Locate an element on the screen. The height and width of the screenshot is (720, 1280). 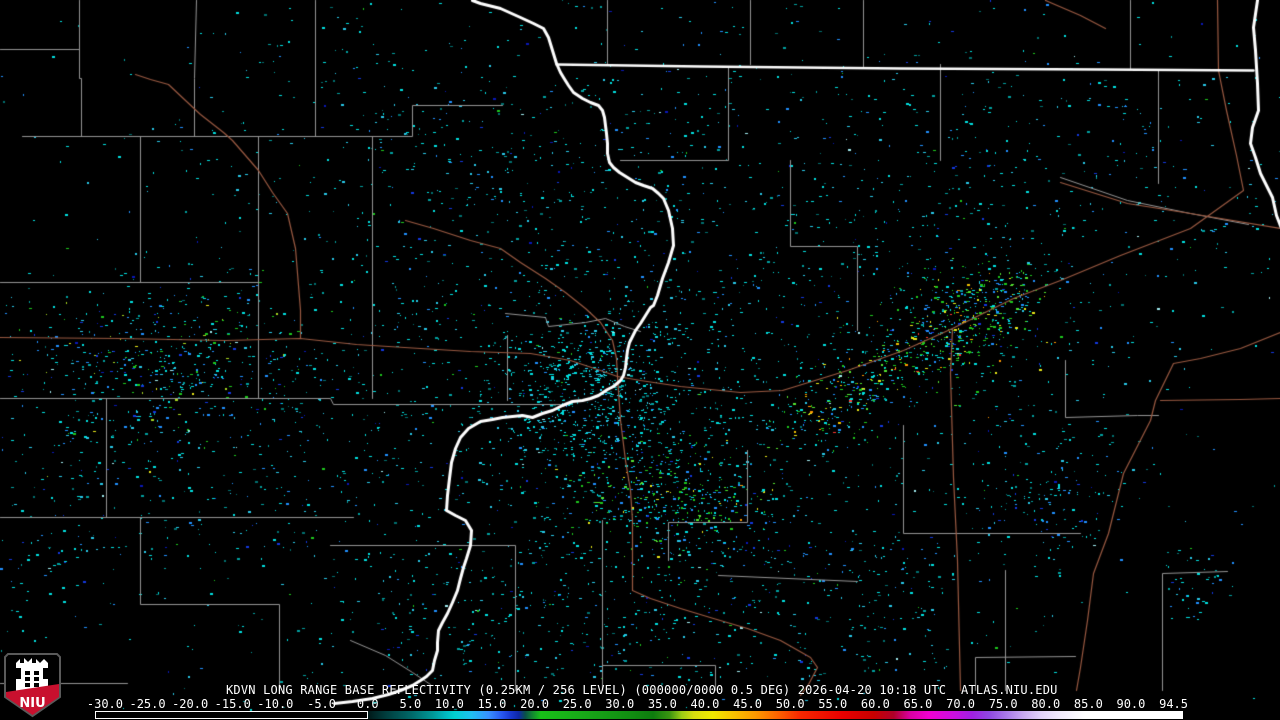
colorbar-tick: 10.0 is located at coordinates (449, 704).